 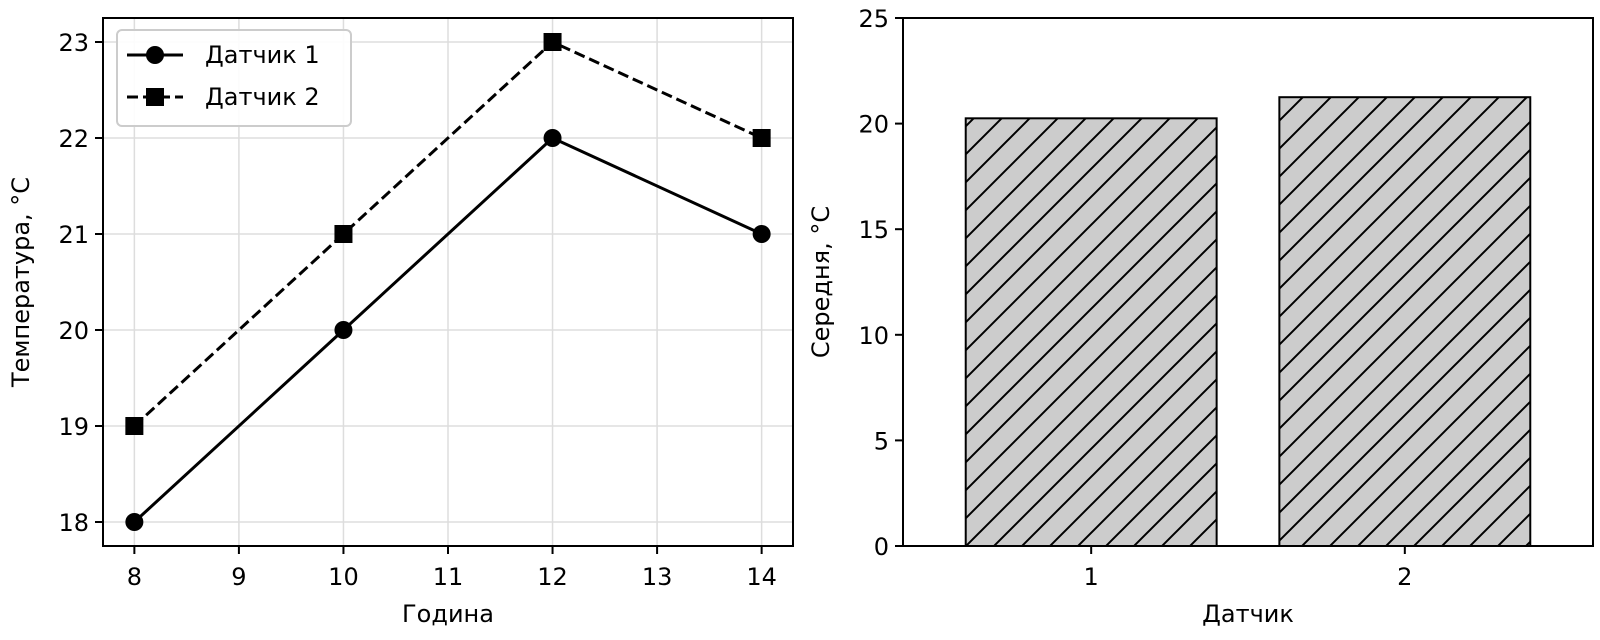 I want to click on legend-entry-series-1: Датчик 1, so click(x=223, y=55).